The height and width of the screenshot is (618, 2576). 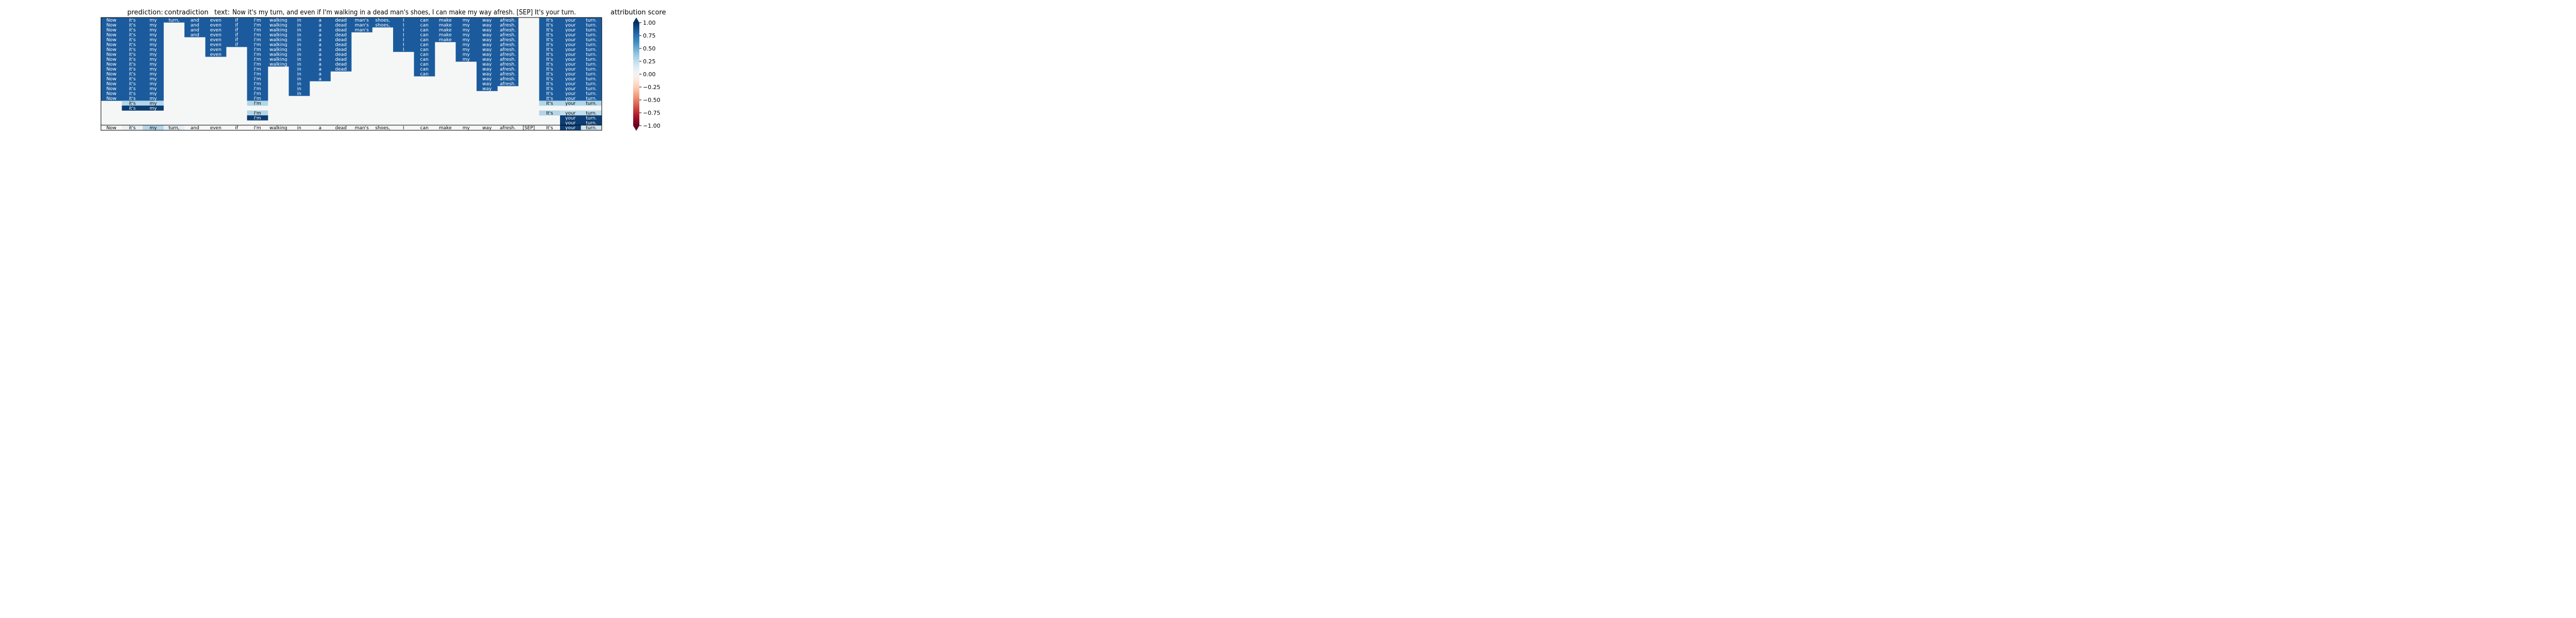 I want to click on token-label: and, so click(x=195, y=128).